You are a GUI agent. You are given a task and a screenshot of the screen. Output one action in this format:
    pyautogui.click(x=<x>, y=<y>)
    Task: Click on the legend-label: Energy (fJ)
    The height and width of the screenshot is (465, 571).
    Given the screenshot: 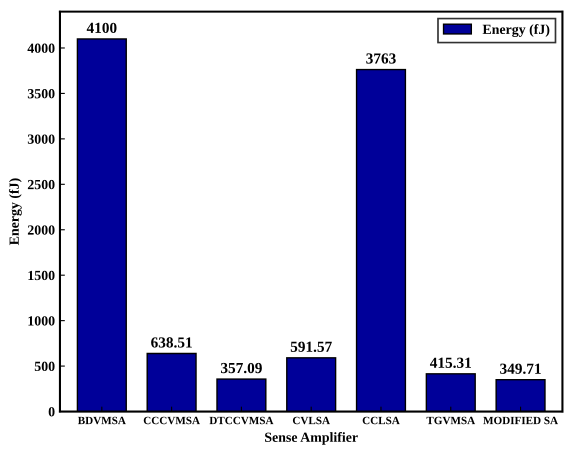 What is the action you would take?
    pyautogui.click(x=516, y=30)
    